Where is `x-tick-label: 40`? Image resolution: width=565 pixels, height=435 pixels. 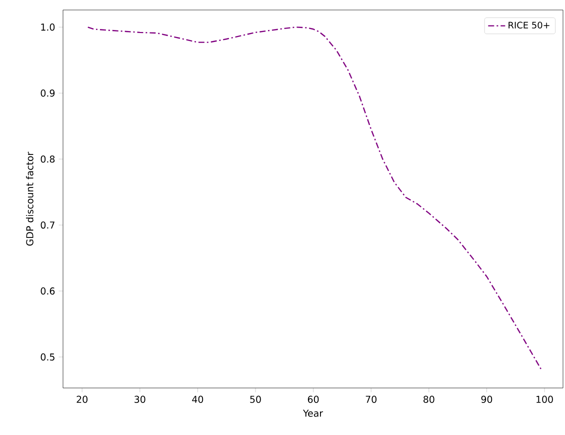 x-tick-label: 40 is located at coordinates (198, 399).